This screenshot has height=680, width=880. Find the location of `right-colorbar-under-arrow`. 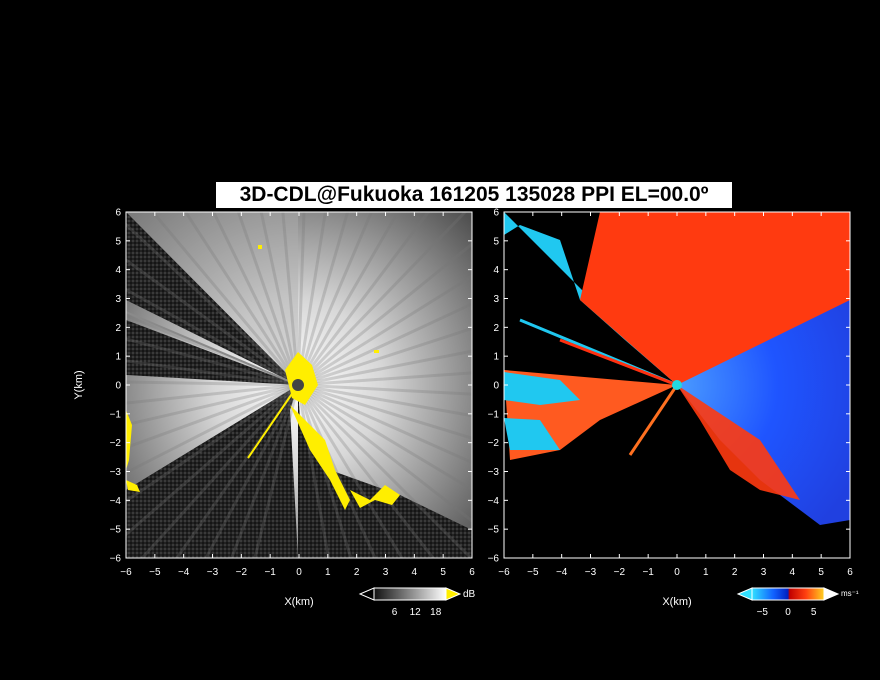

right-colorbar-under-arrow is located at coordinates (744, 594).